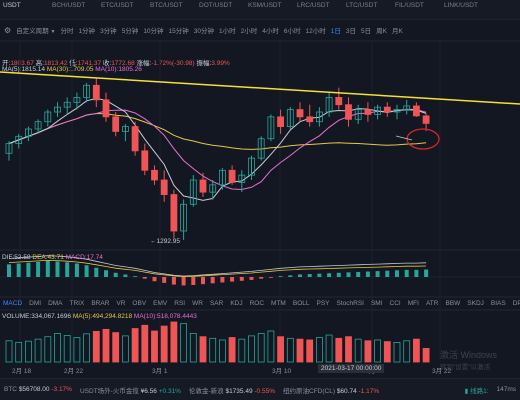 This screenshot has width=520, height=400. What do you see at coordinates (318, 9) in the screenshot?
I see `ticker-tab: LRC/USDT` at bounding box center [318, 9].